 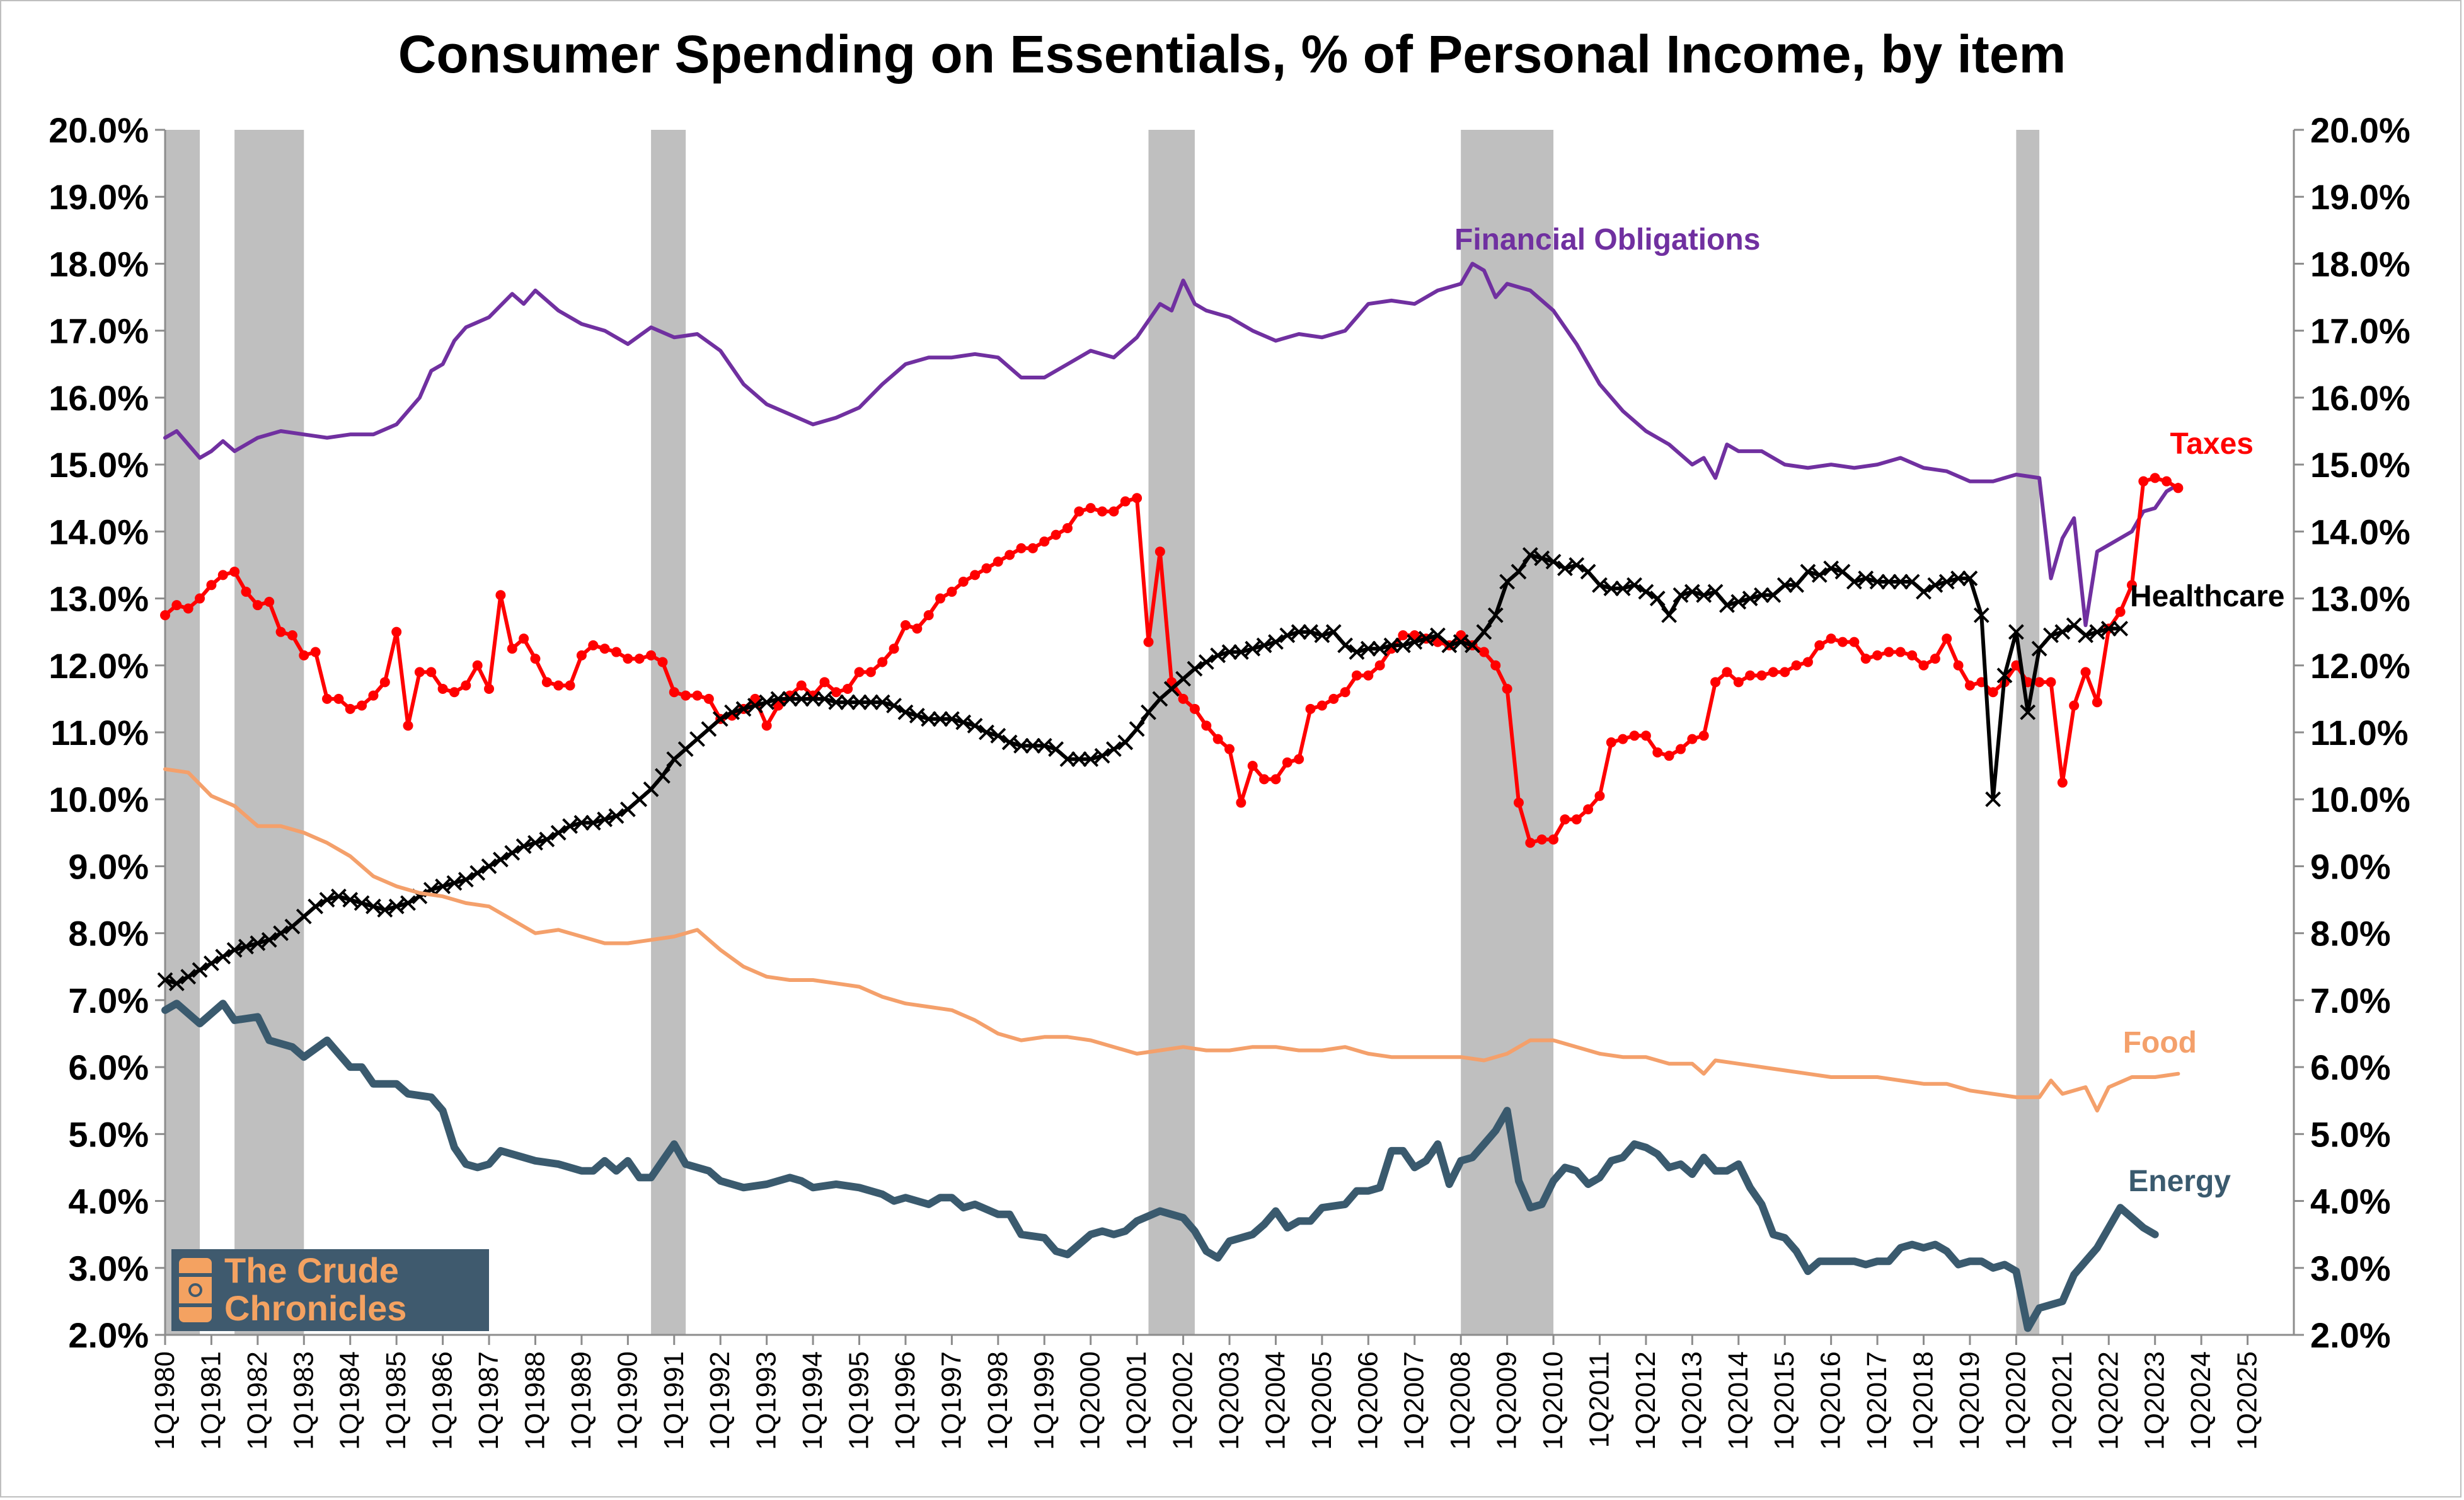 I want to click on y-tick-label-left: 10.0%, so click(x=99, y=799).